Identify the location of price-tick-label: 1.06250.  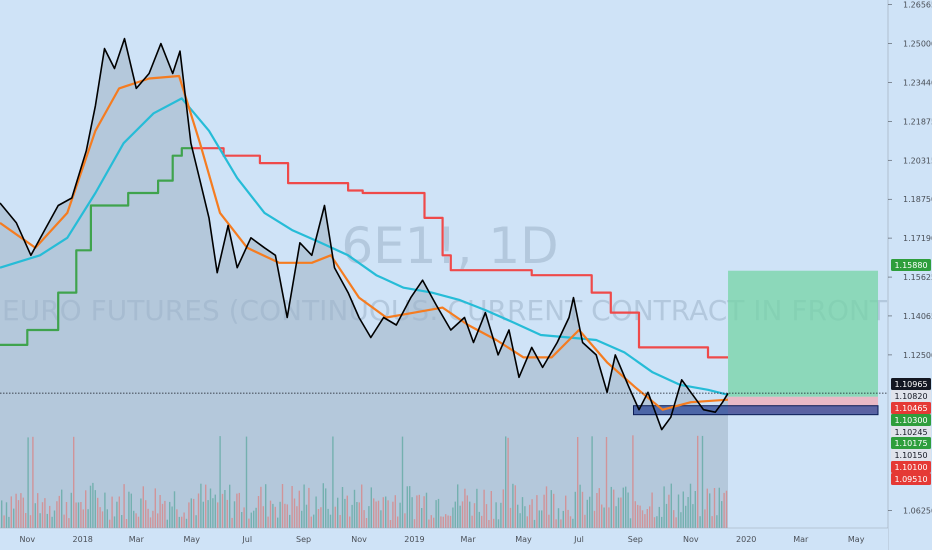
(917, 511).